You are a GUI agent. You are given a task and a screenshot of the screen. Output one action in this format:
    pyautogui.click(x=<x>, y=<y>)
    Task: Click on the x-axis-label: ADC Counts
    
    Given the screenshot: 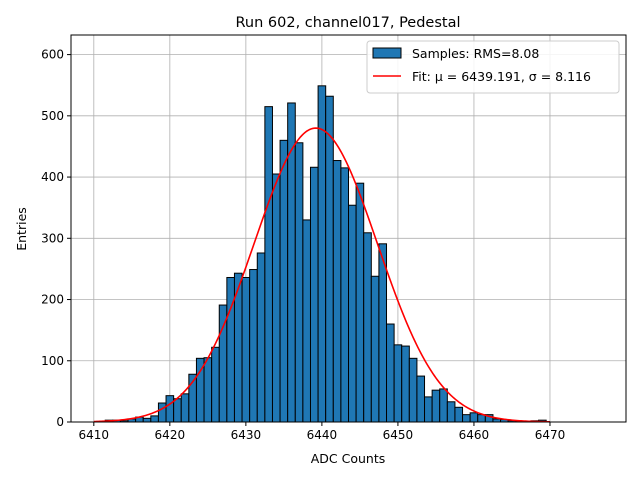 What is the action you would take?
    pyautogui.click(x=348, y=458)
    